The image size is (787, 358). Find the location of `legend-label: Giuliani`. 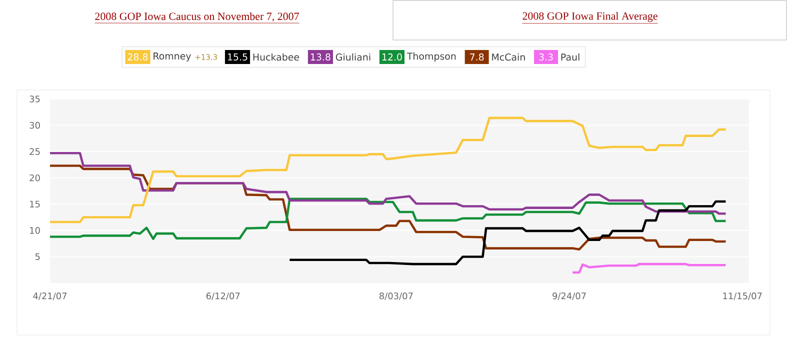

legend-label: Giuliani is located at coordinates (353, 57).